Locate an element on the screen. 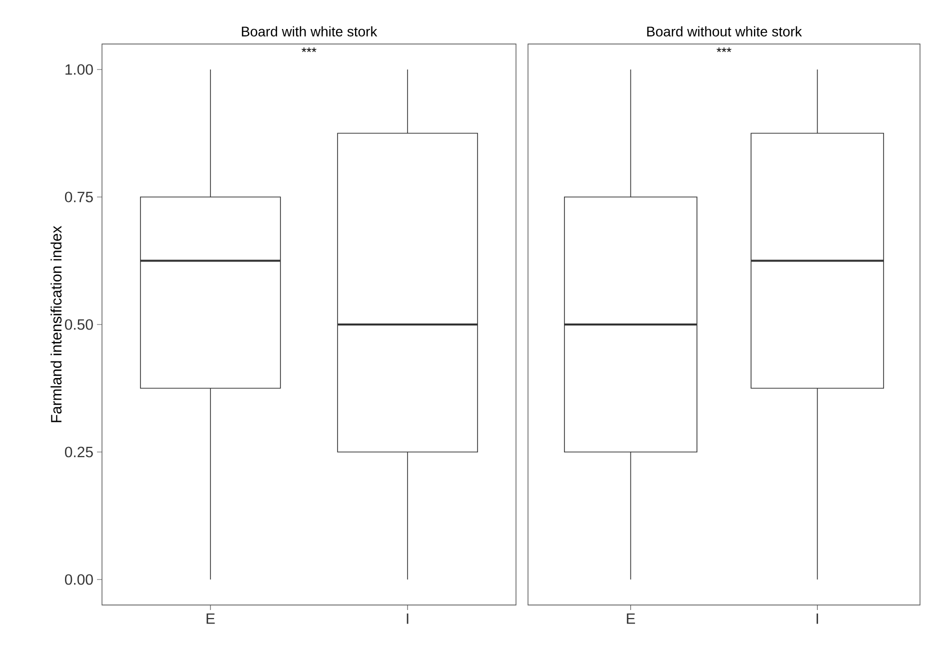 The width and height of the screenshot is (925, 647). y-tick-label: 1.00 is located at coordinates (79, 69).